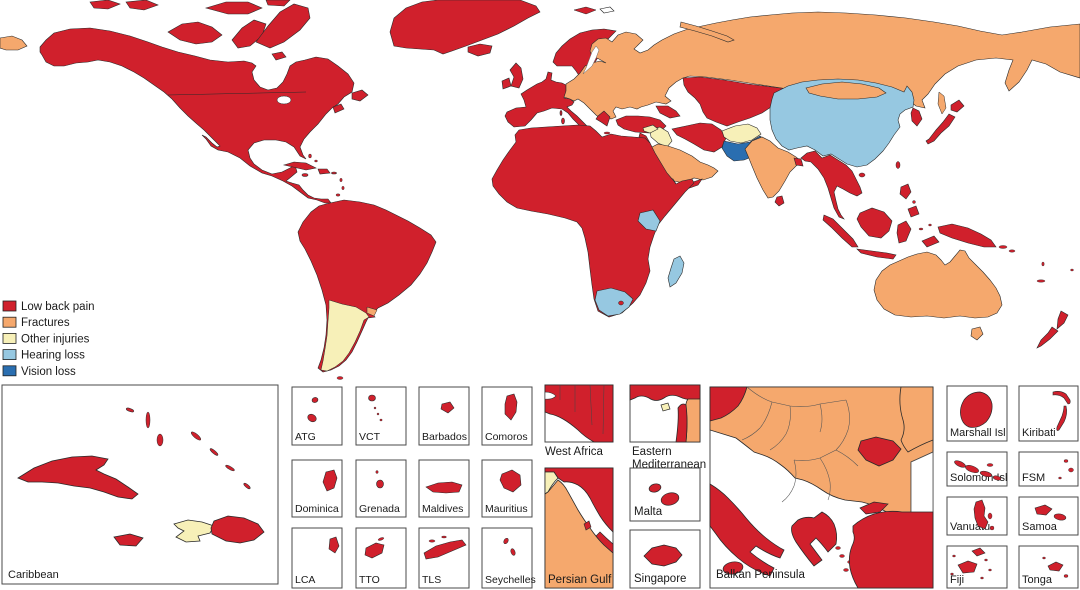 Image resolution: width=1080 pixels, height=590 pixels. I want to click on svg-text: Caribbean, so click(33, 575).